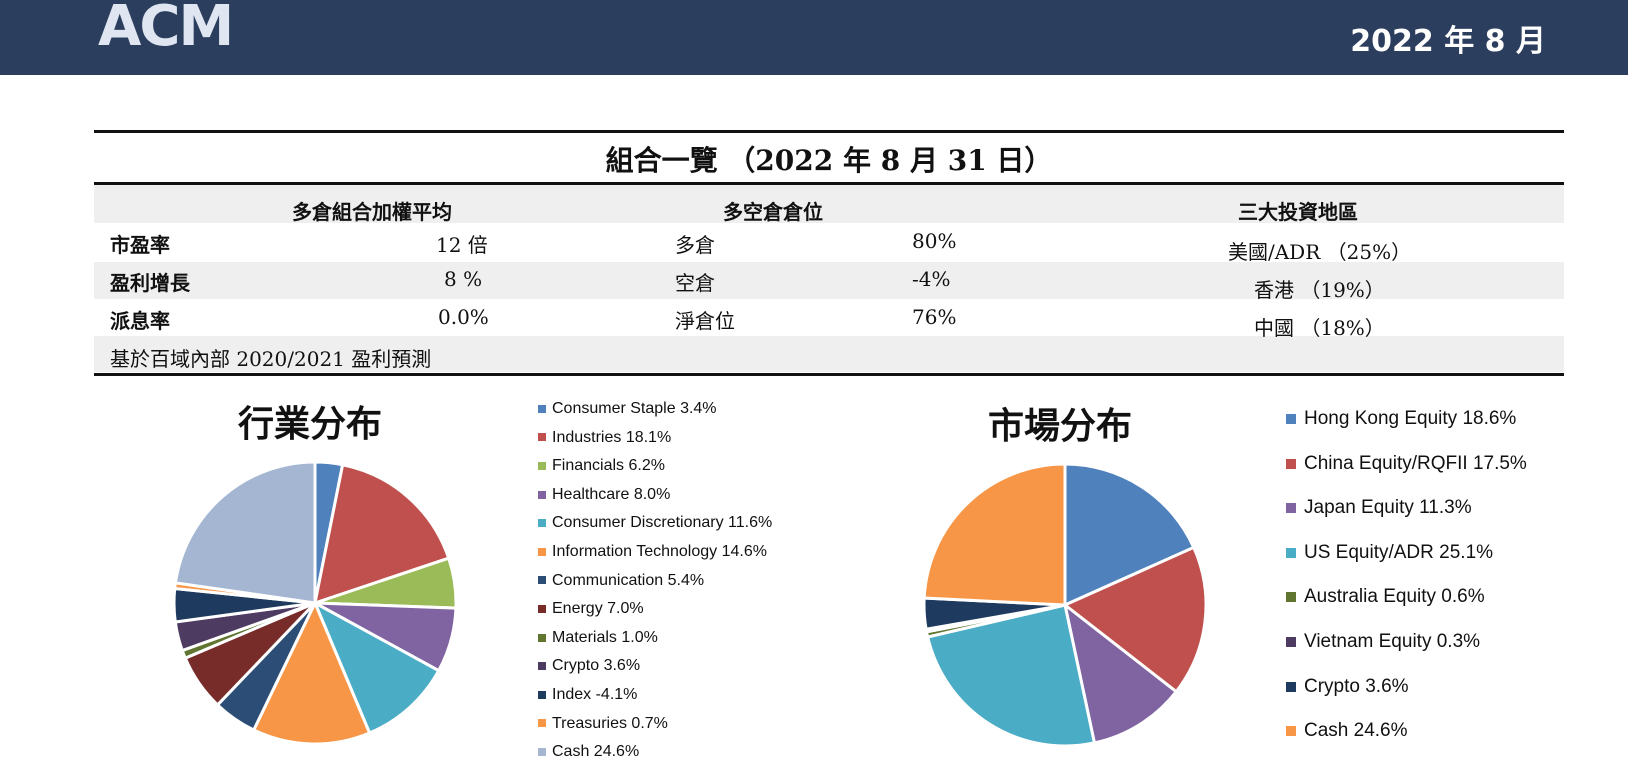 The image size is (1628, 767). I want to click on metric-label-payout: 派息率, so click(140, 321).